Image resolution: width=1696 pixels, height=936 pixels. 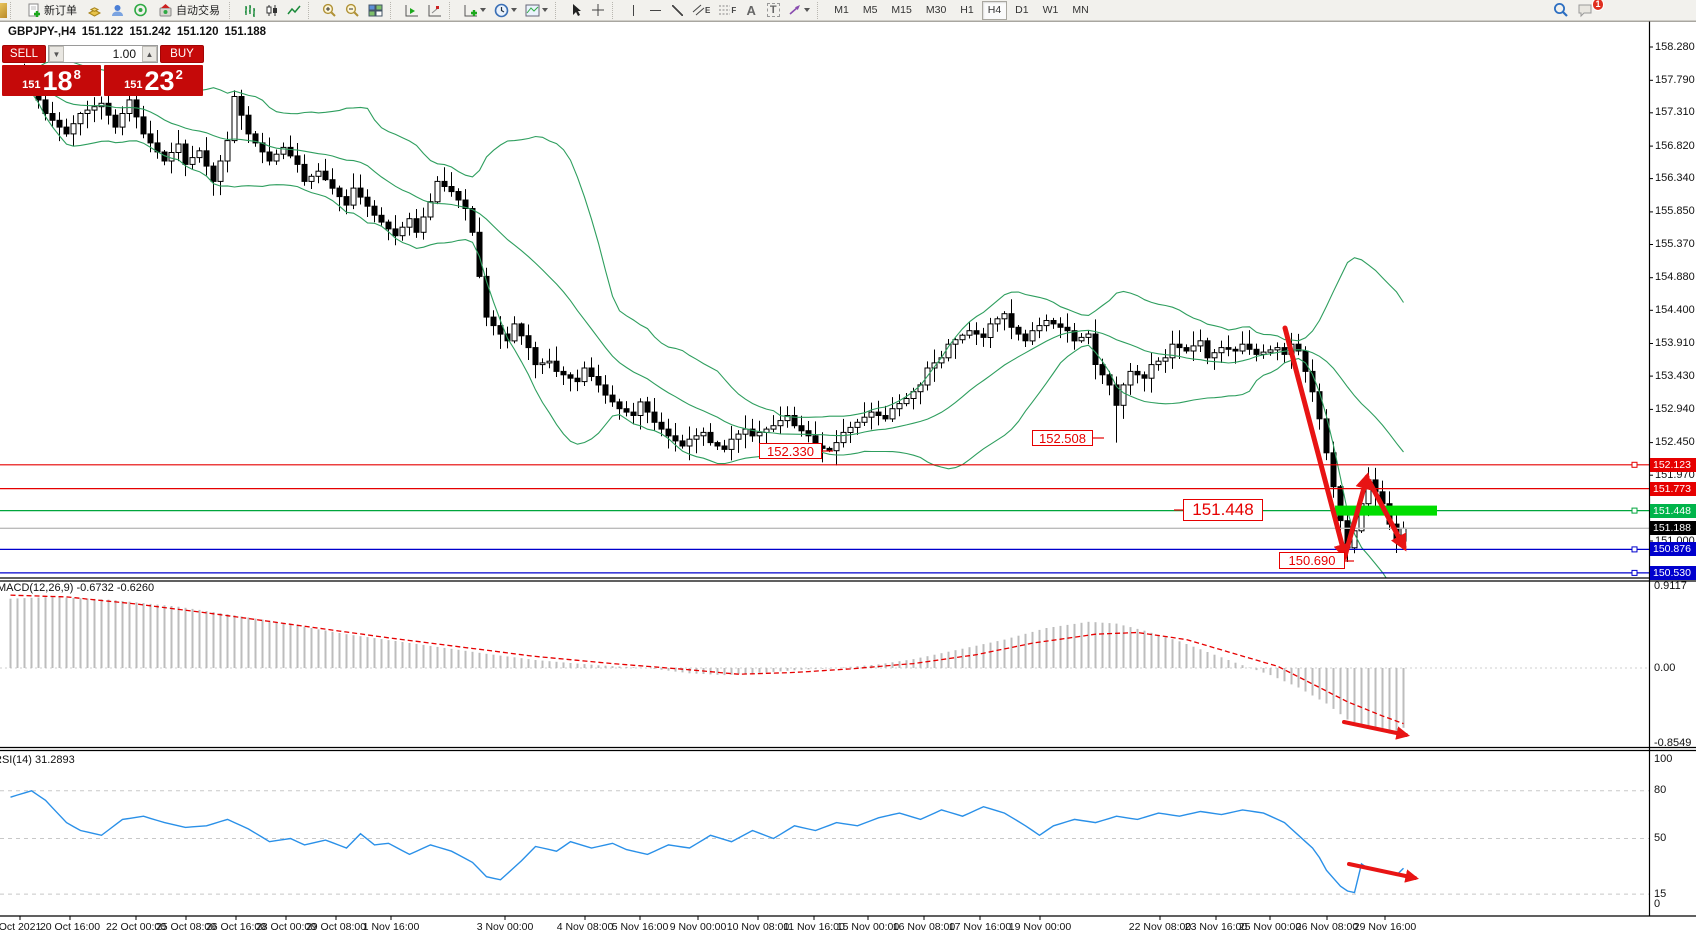 I want to click on signals-button, so click(x=140, y=10).